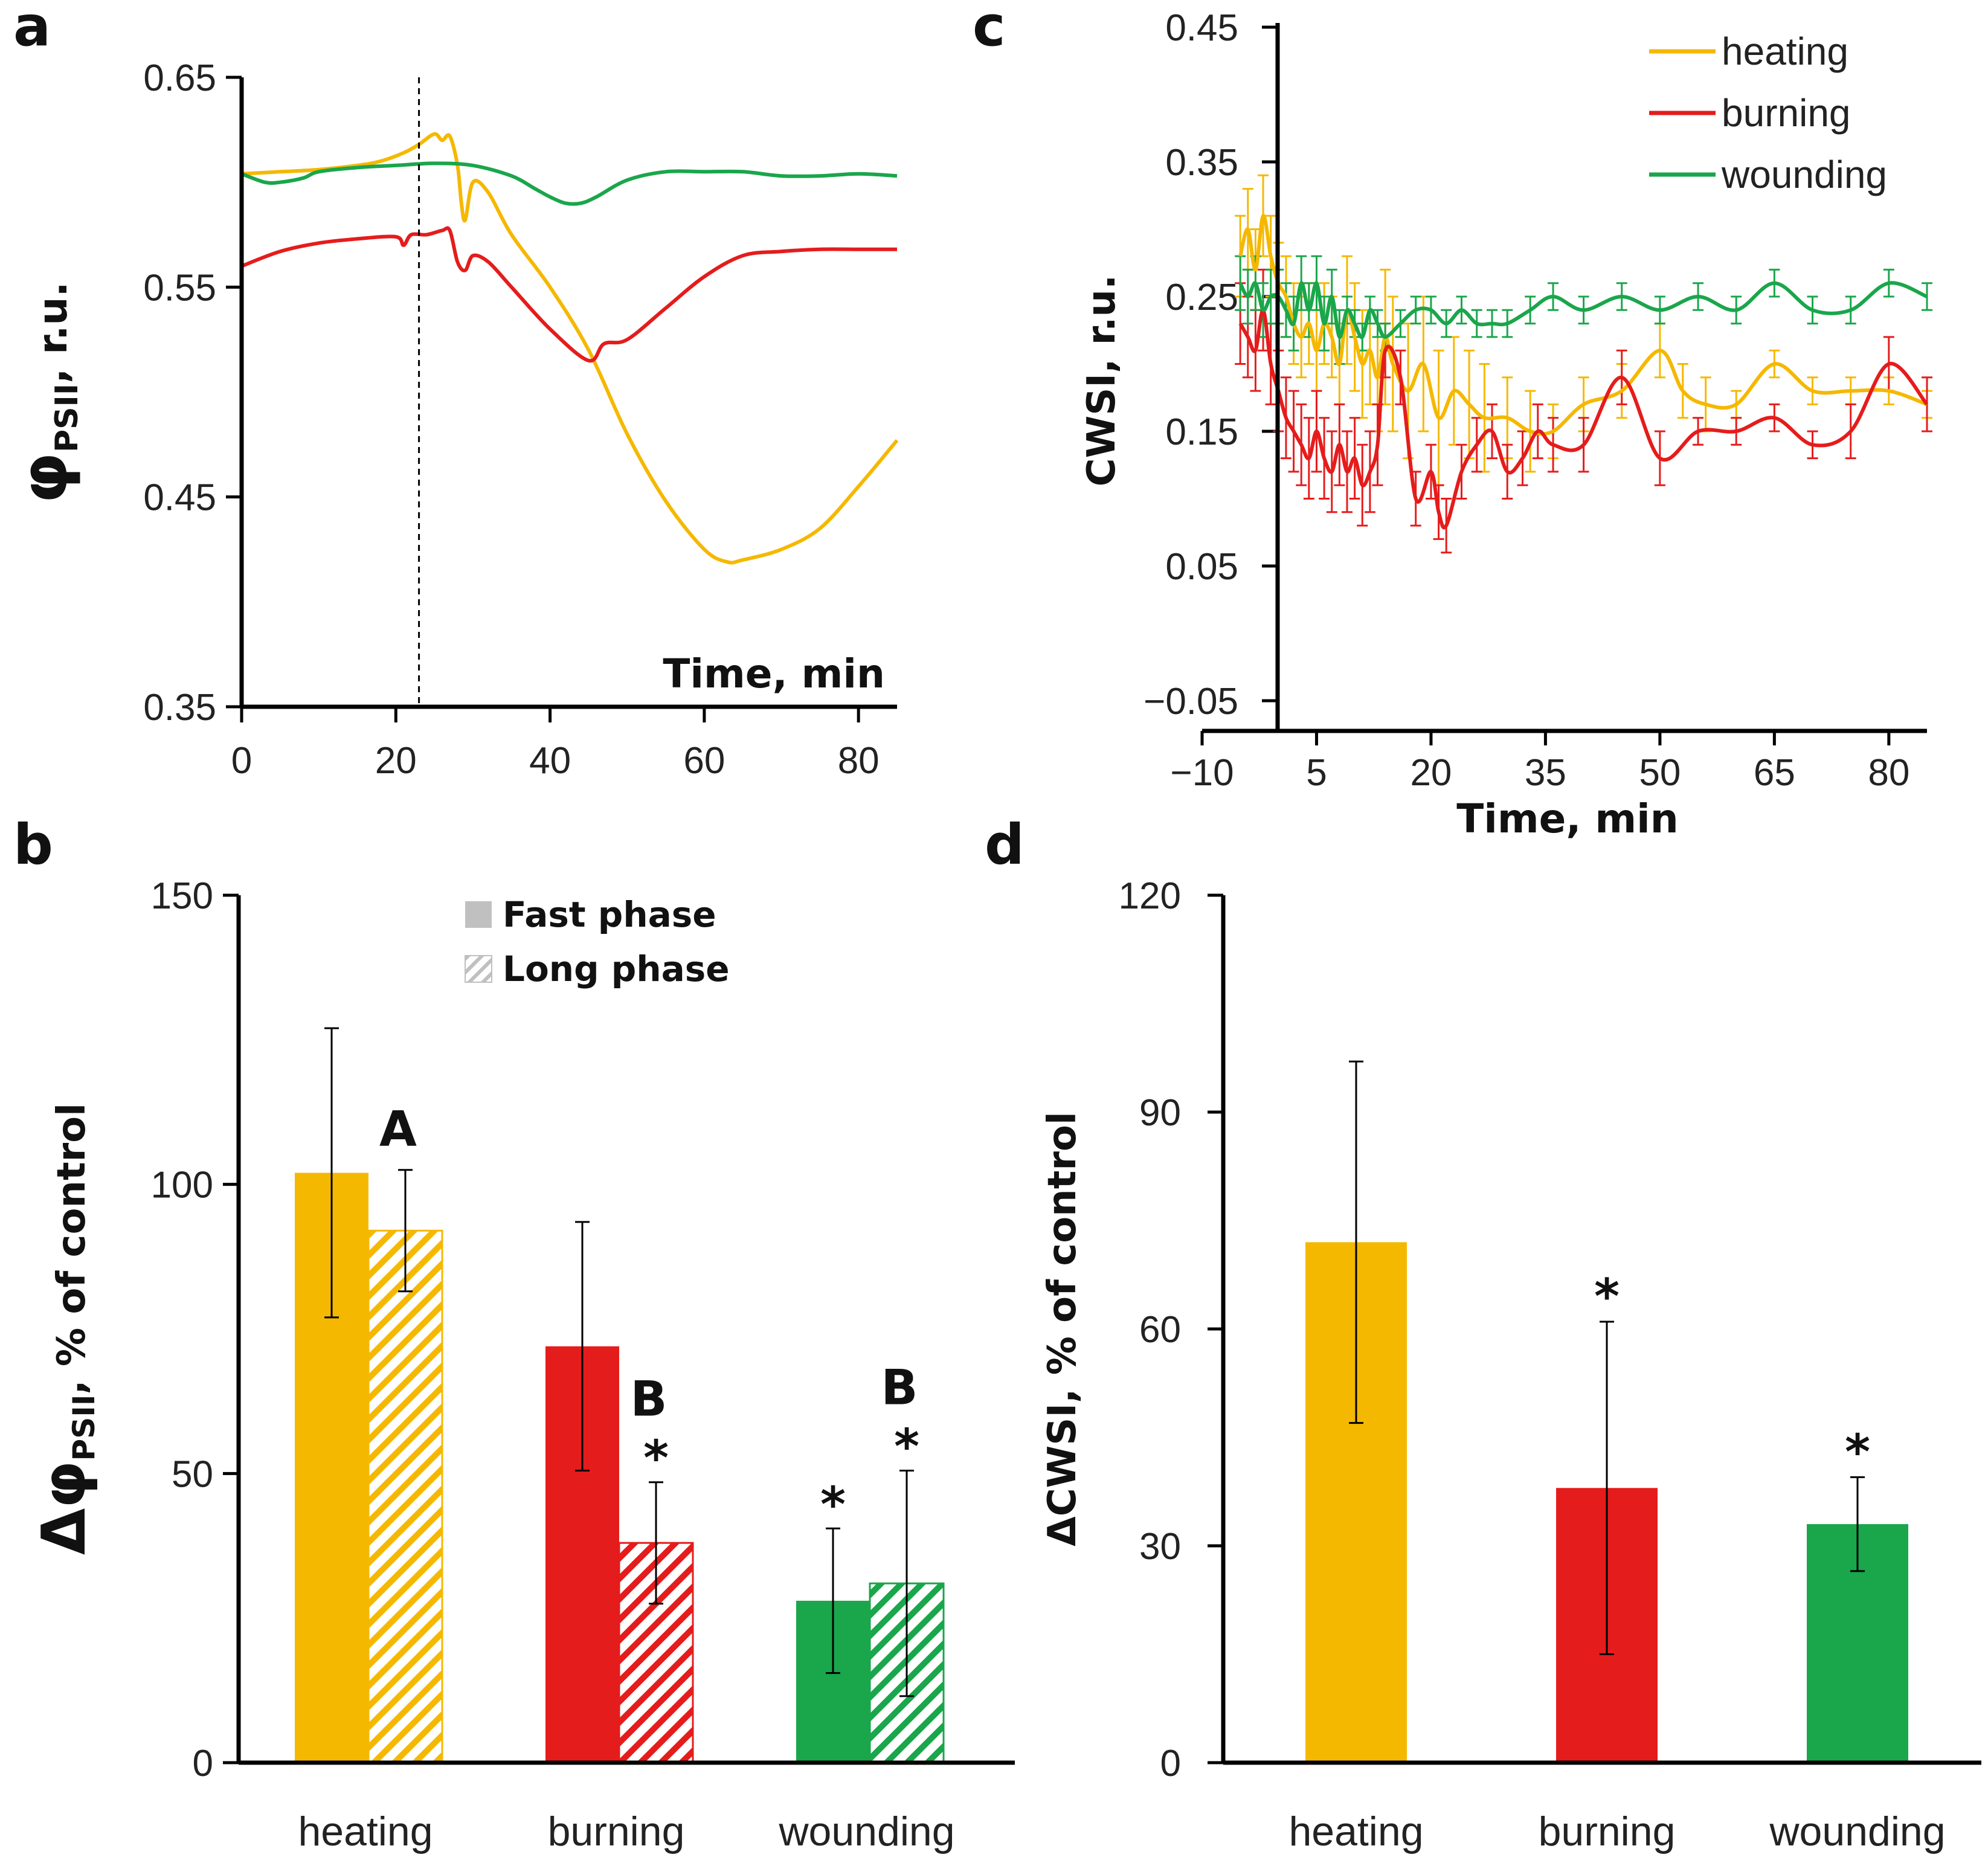 The width and height of the screenshot is (1988, 1872). Describe the element at coordinates (179, 78) in the screenshot. I see `a-y-tick-label: 0.65` at that location.